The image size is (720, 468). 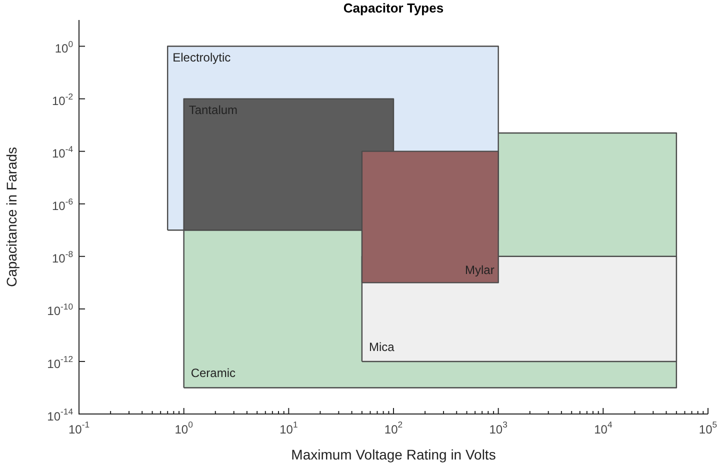 What do you see at coordinates (201, 57) in the screenshot?
I see `series-label: Electrolytic` at bounding box center [201, 57].